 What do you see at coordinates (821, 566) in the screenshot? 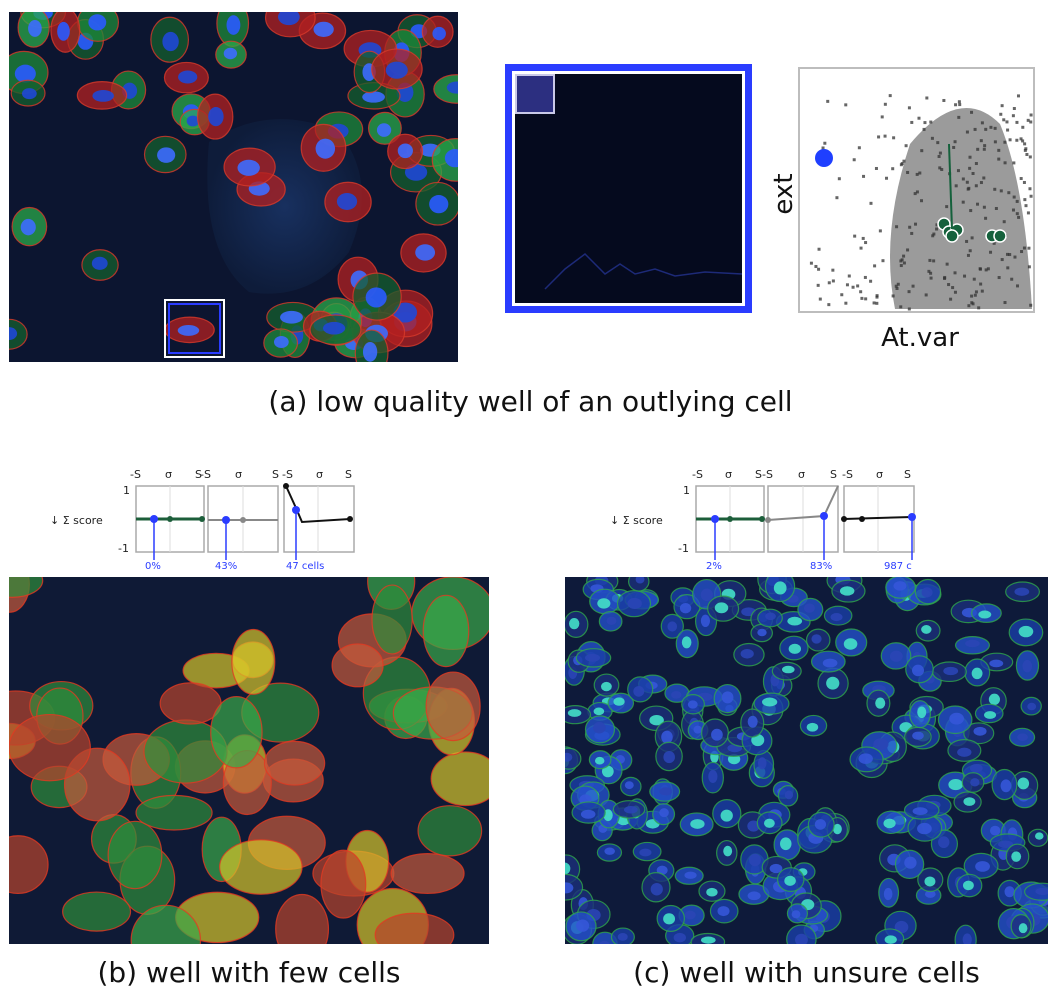
I see `value-c2: 83%` at bounding box center [821, 566].